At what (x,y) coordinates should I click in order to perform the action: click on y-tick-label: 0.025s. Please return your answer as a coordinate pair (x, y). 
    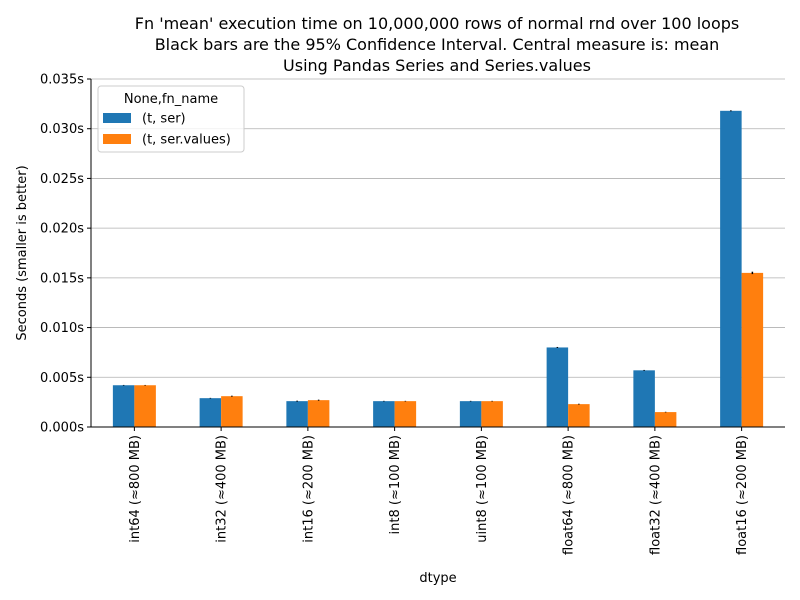
    Looking at the image, I should click on (62, 179).